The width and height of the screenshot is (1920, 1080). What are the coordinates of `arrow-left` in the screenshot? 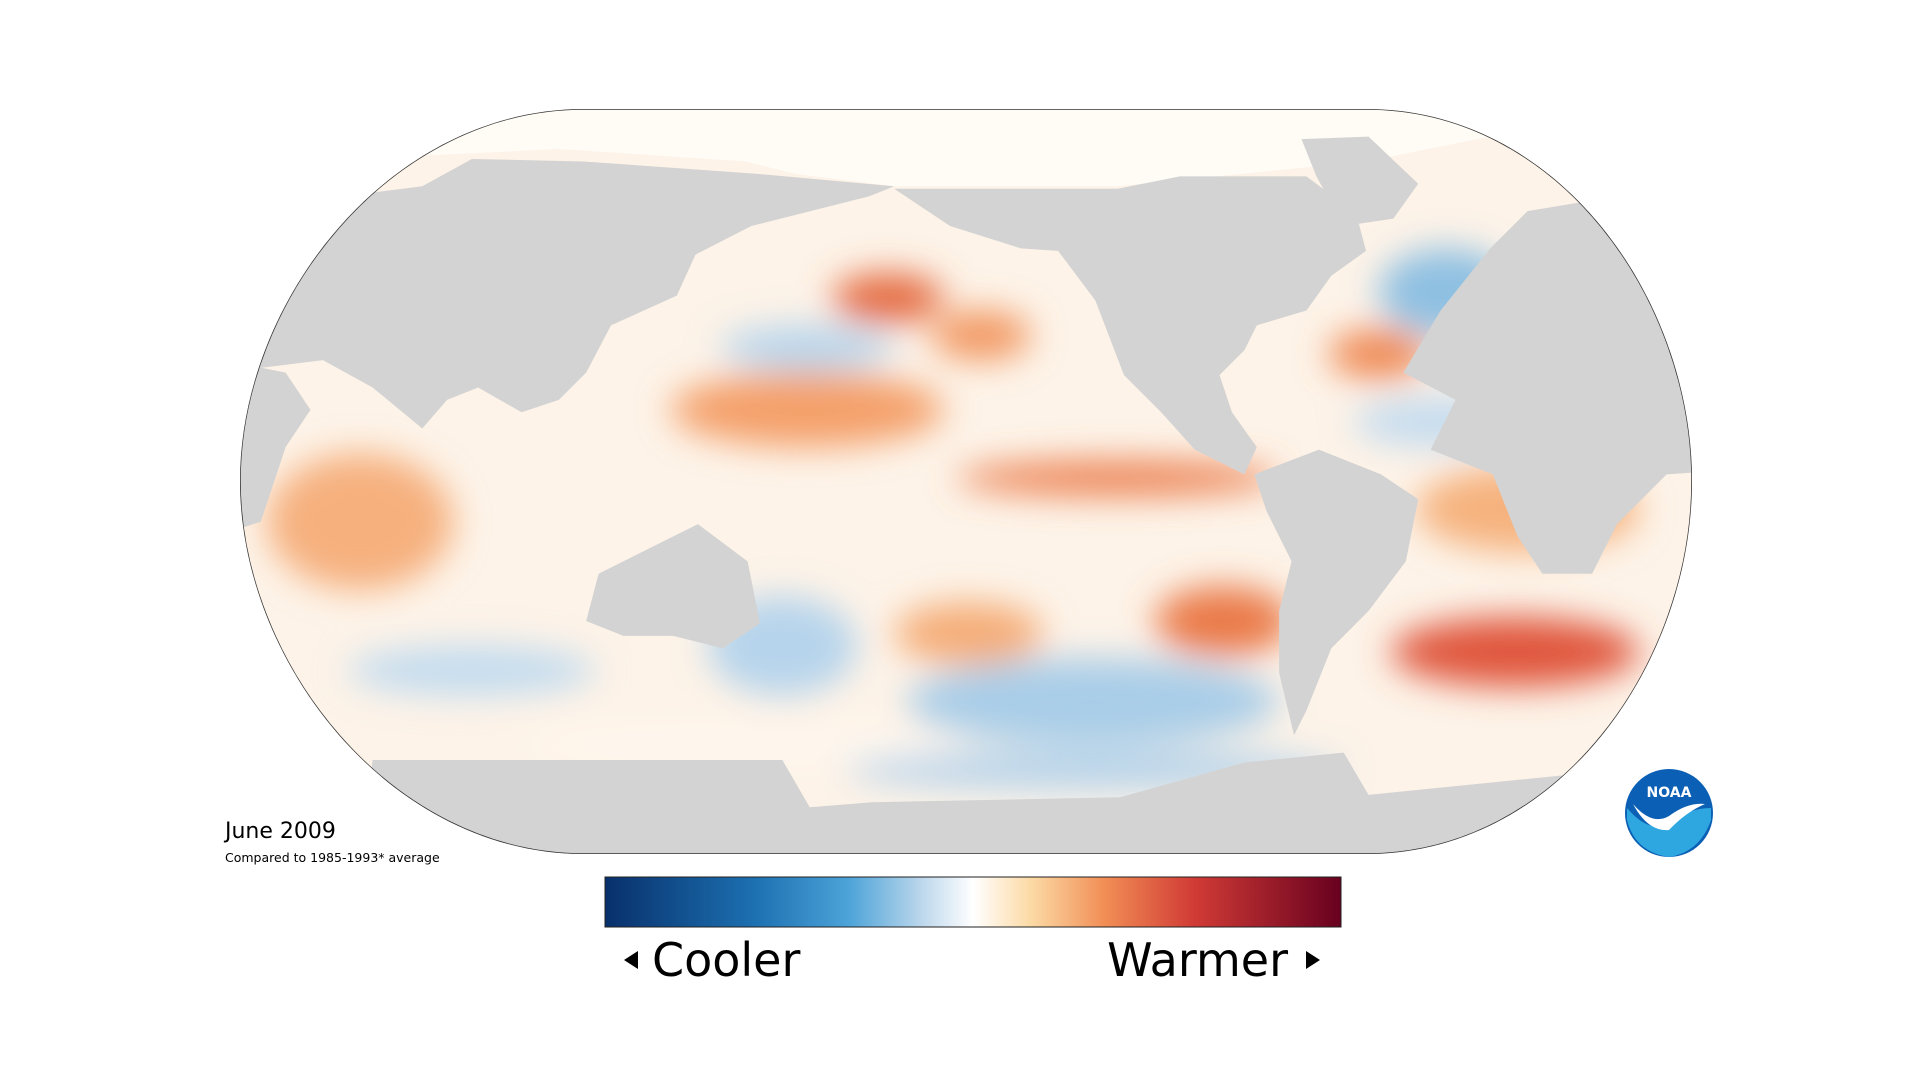 It's located at (631, 960).